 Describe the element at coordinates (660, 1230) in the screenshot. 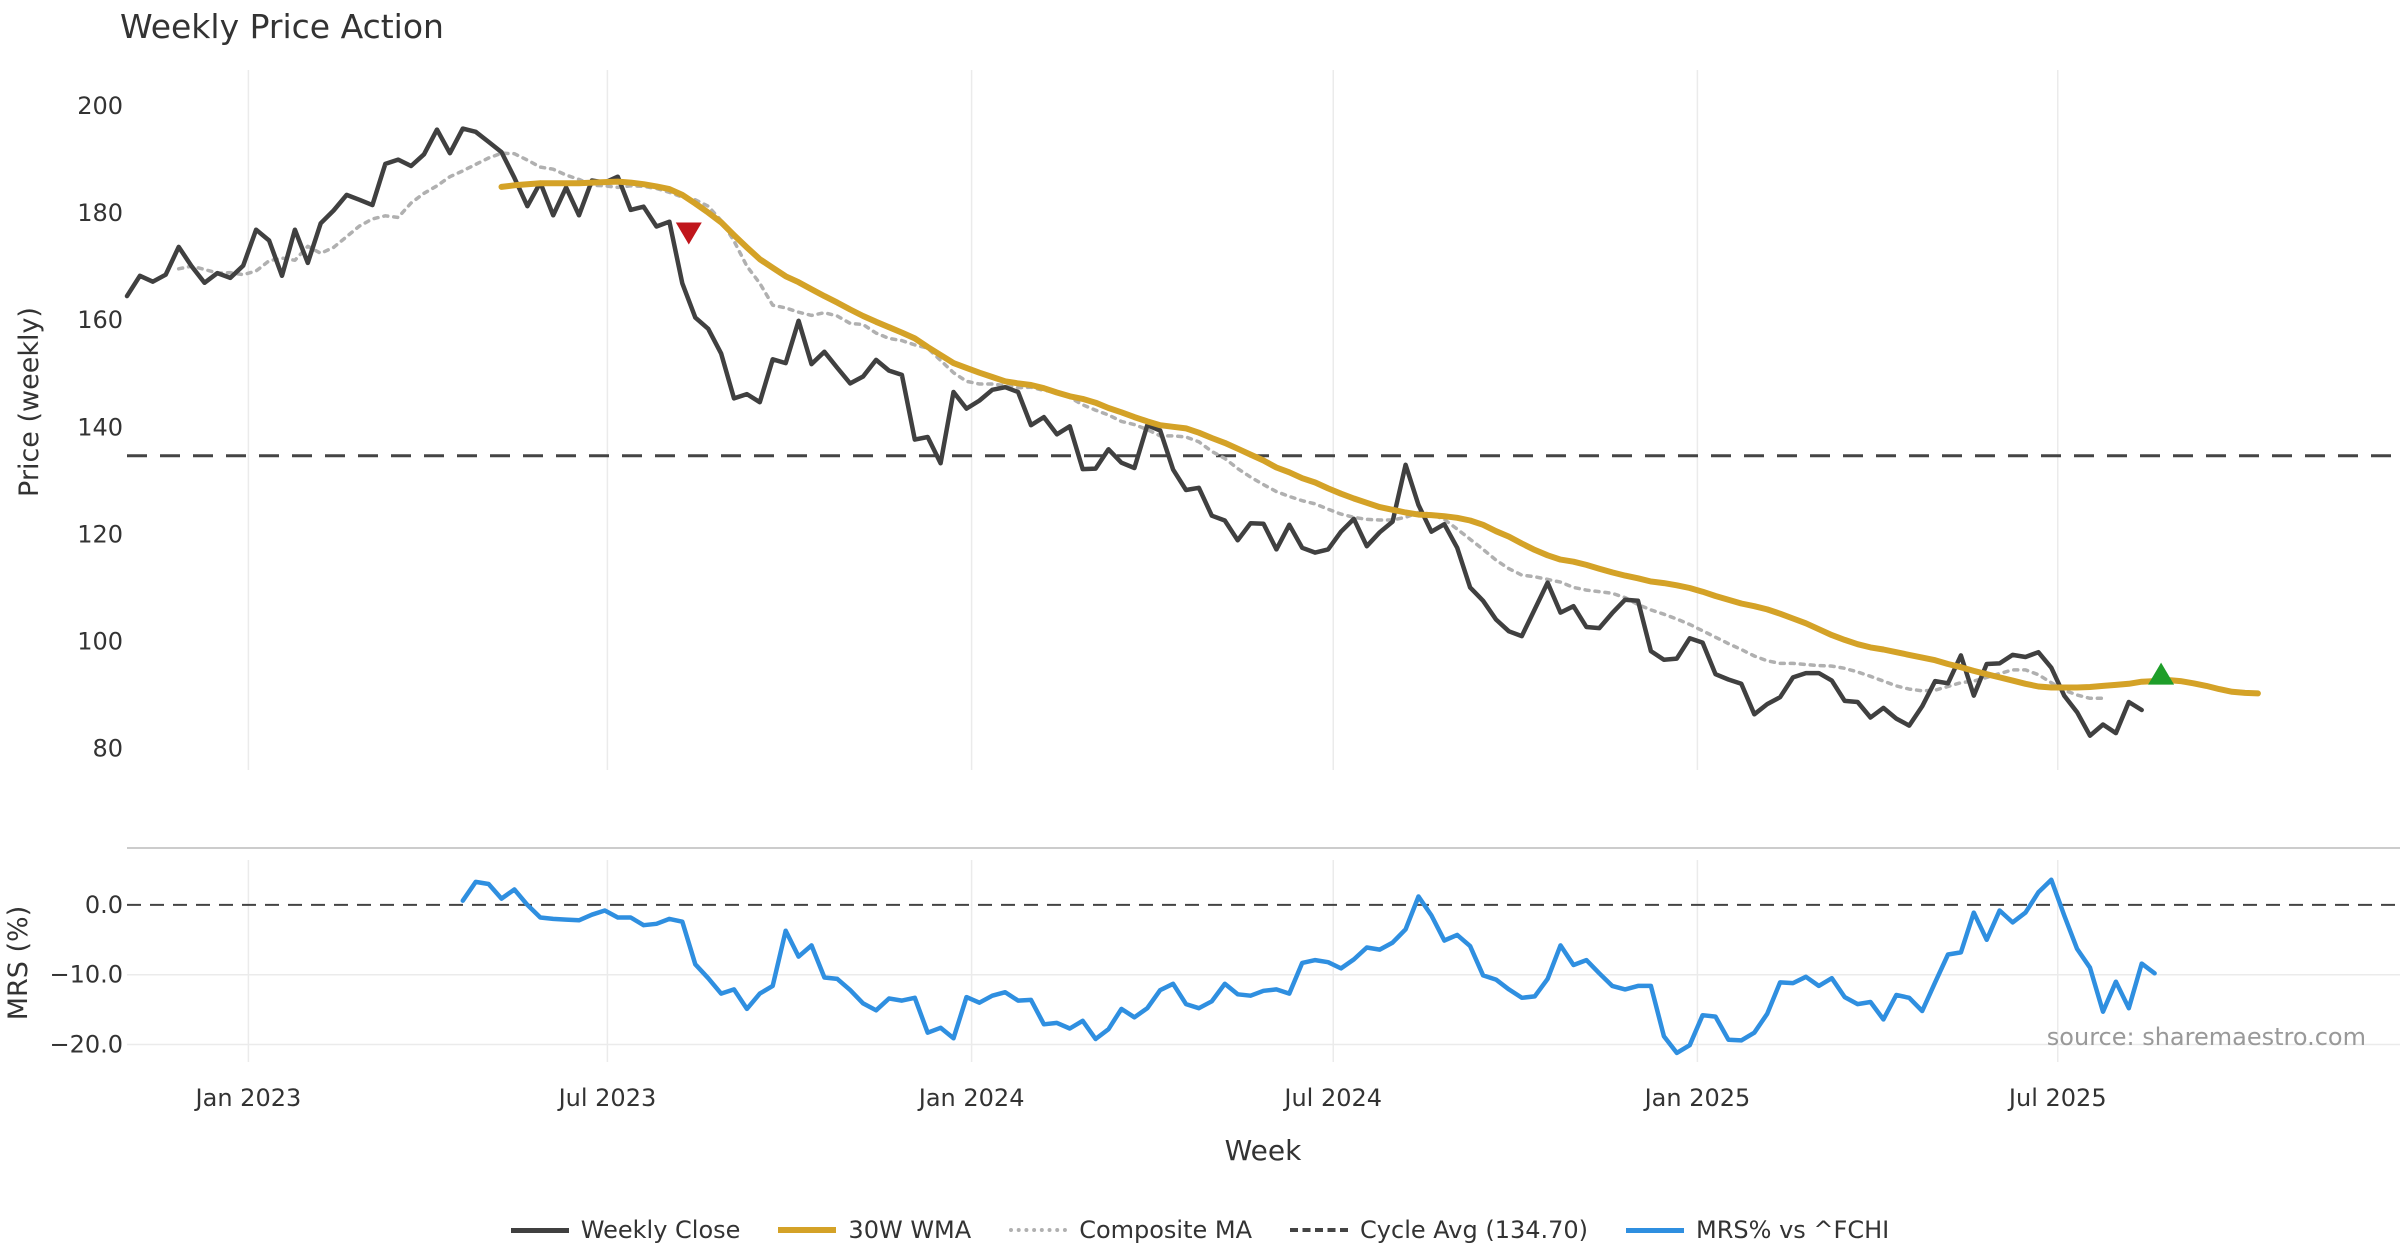

I see `legend-label-weekly-close: Weekly Close` at that location.